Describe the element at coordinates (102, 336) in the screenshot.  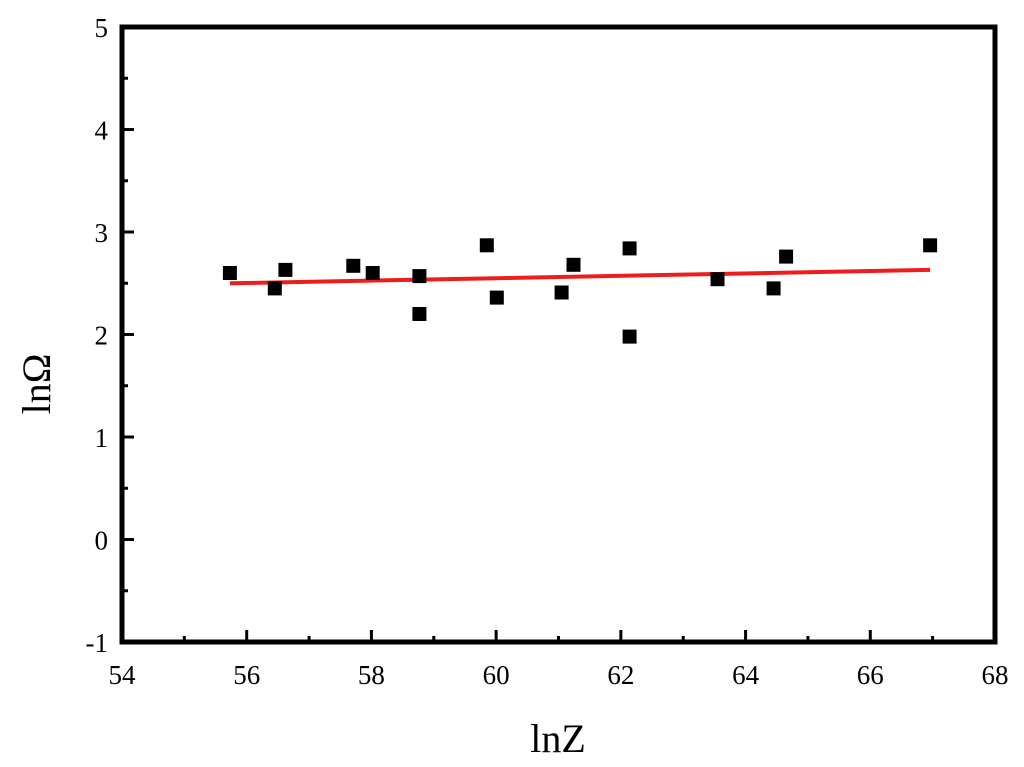
I see `y-tick-label: 2` at that location.